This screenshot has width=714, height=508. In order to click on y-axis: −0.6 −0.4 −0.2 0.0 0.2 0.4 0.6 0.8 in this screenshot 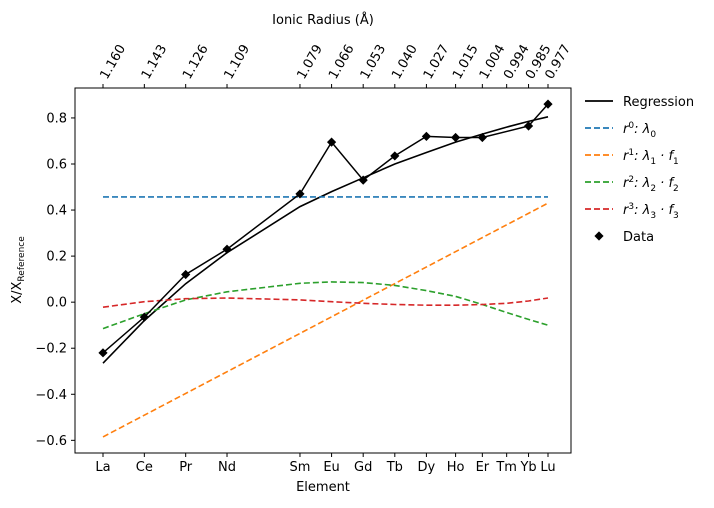, I will do `click(55, 280)`.